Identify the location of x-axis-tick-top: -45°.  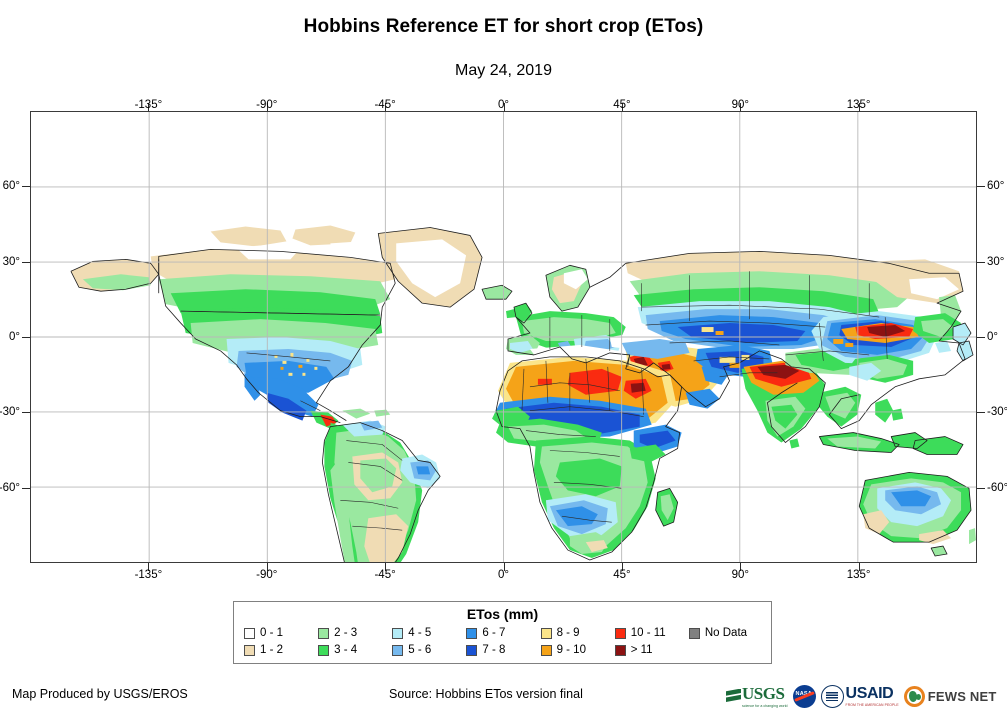
(385, 105).